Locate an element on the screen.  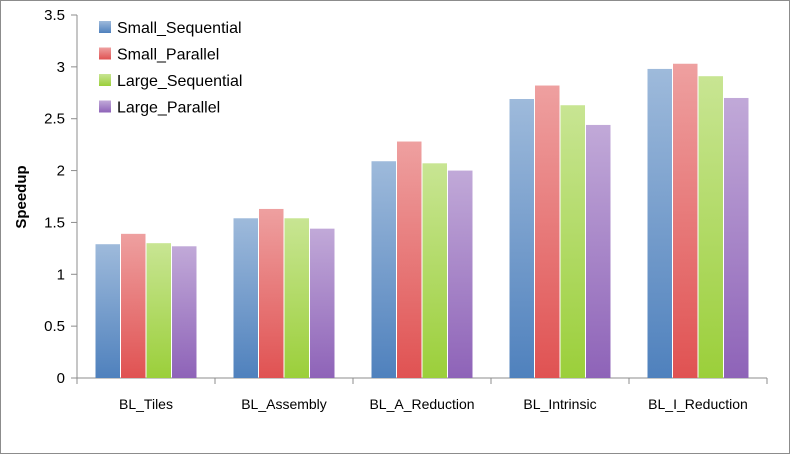
bar-small-sequential-bl-i-reduction is located at coordinates (659, 223).